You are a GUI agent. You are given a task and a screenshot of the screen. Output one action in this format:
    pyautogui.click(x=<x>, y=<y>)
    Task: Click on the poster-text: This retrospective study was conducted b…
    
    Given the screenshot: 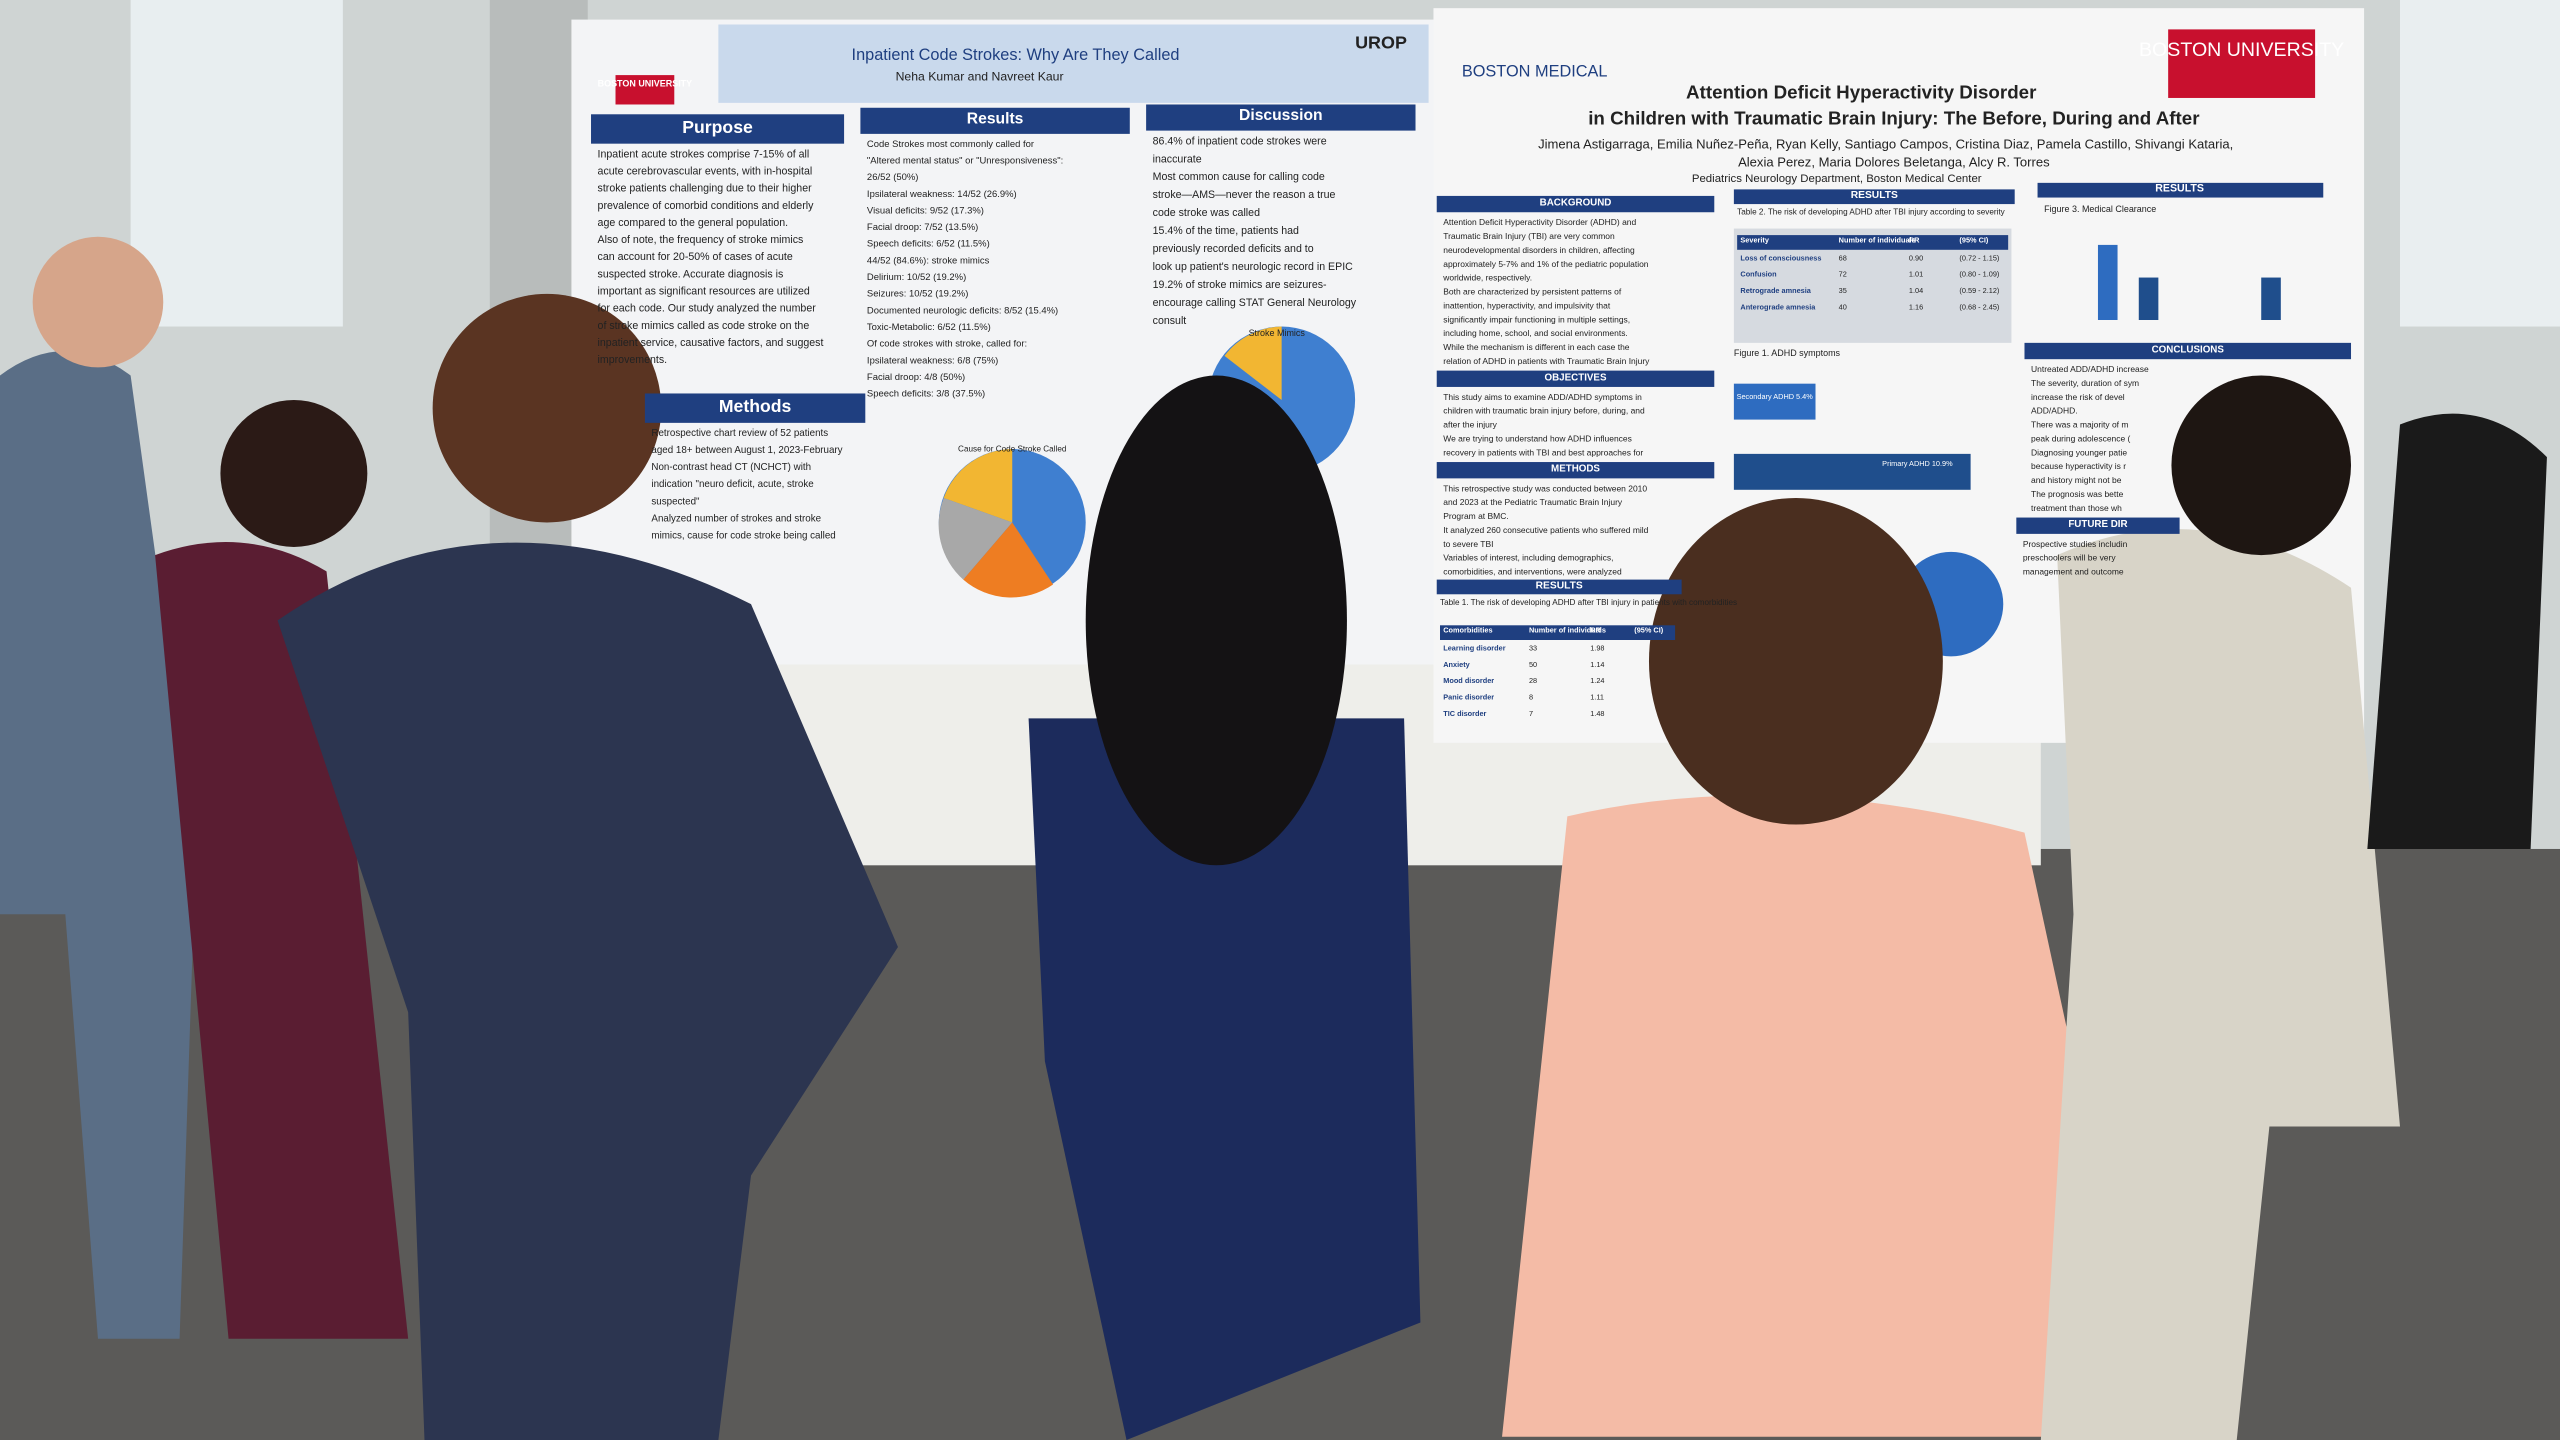 What is the action you would take?
    pyautogui.click(x=1545, y=488)
    